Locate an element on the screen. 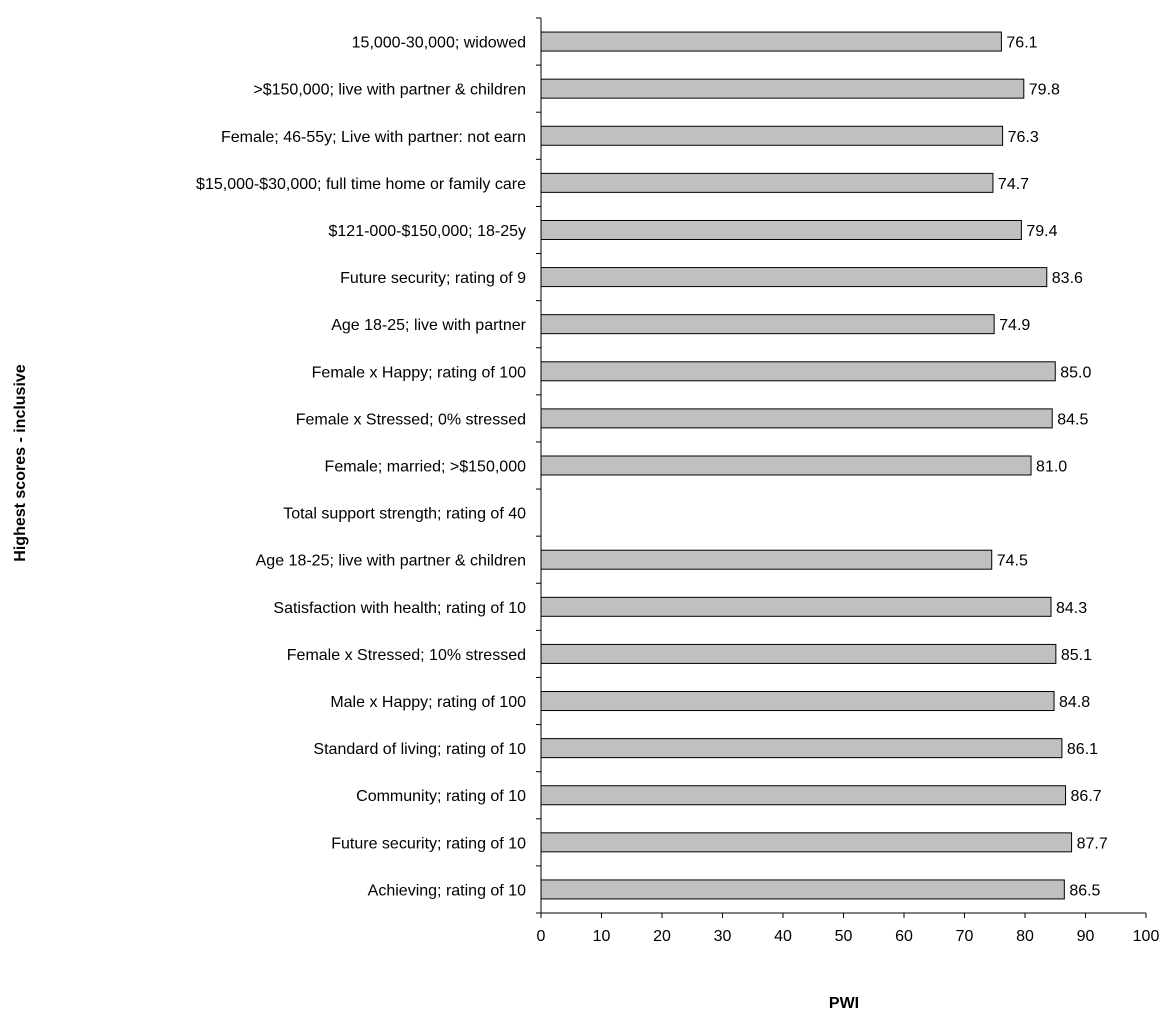 The image size is (1167, 1015). data-label: 74.7 is located at coordinates (1013, 184).